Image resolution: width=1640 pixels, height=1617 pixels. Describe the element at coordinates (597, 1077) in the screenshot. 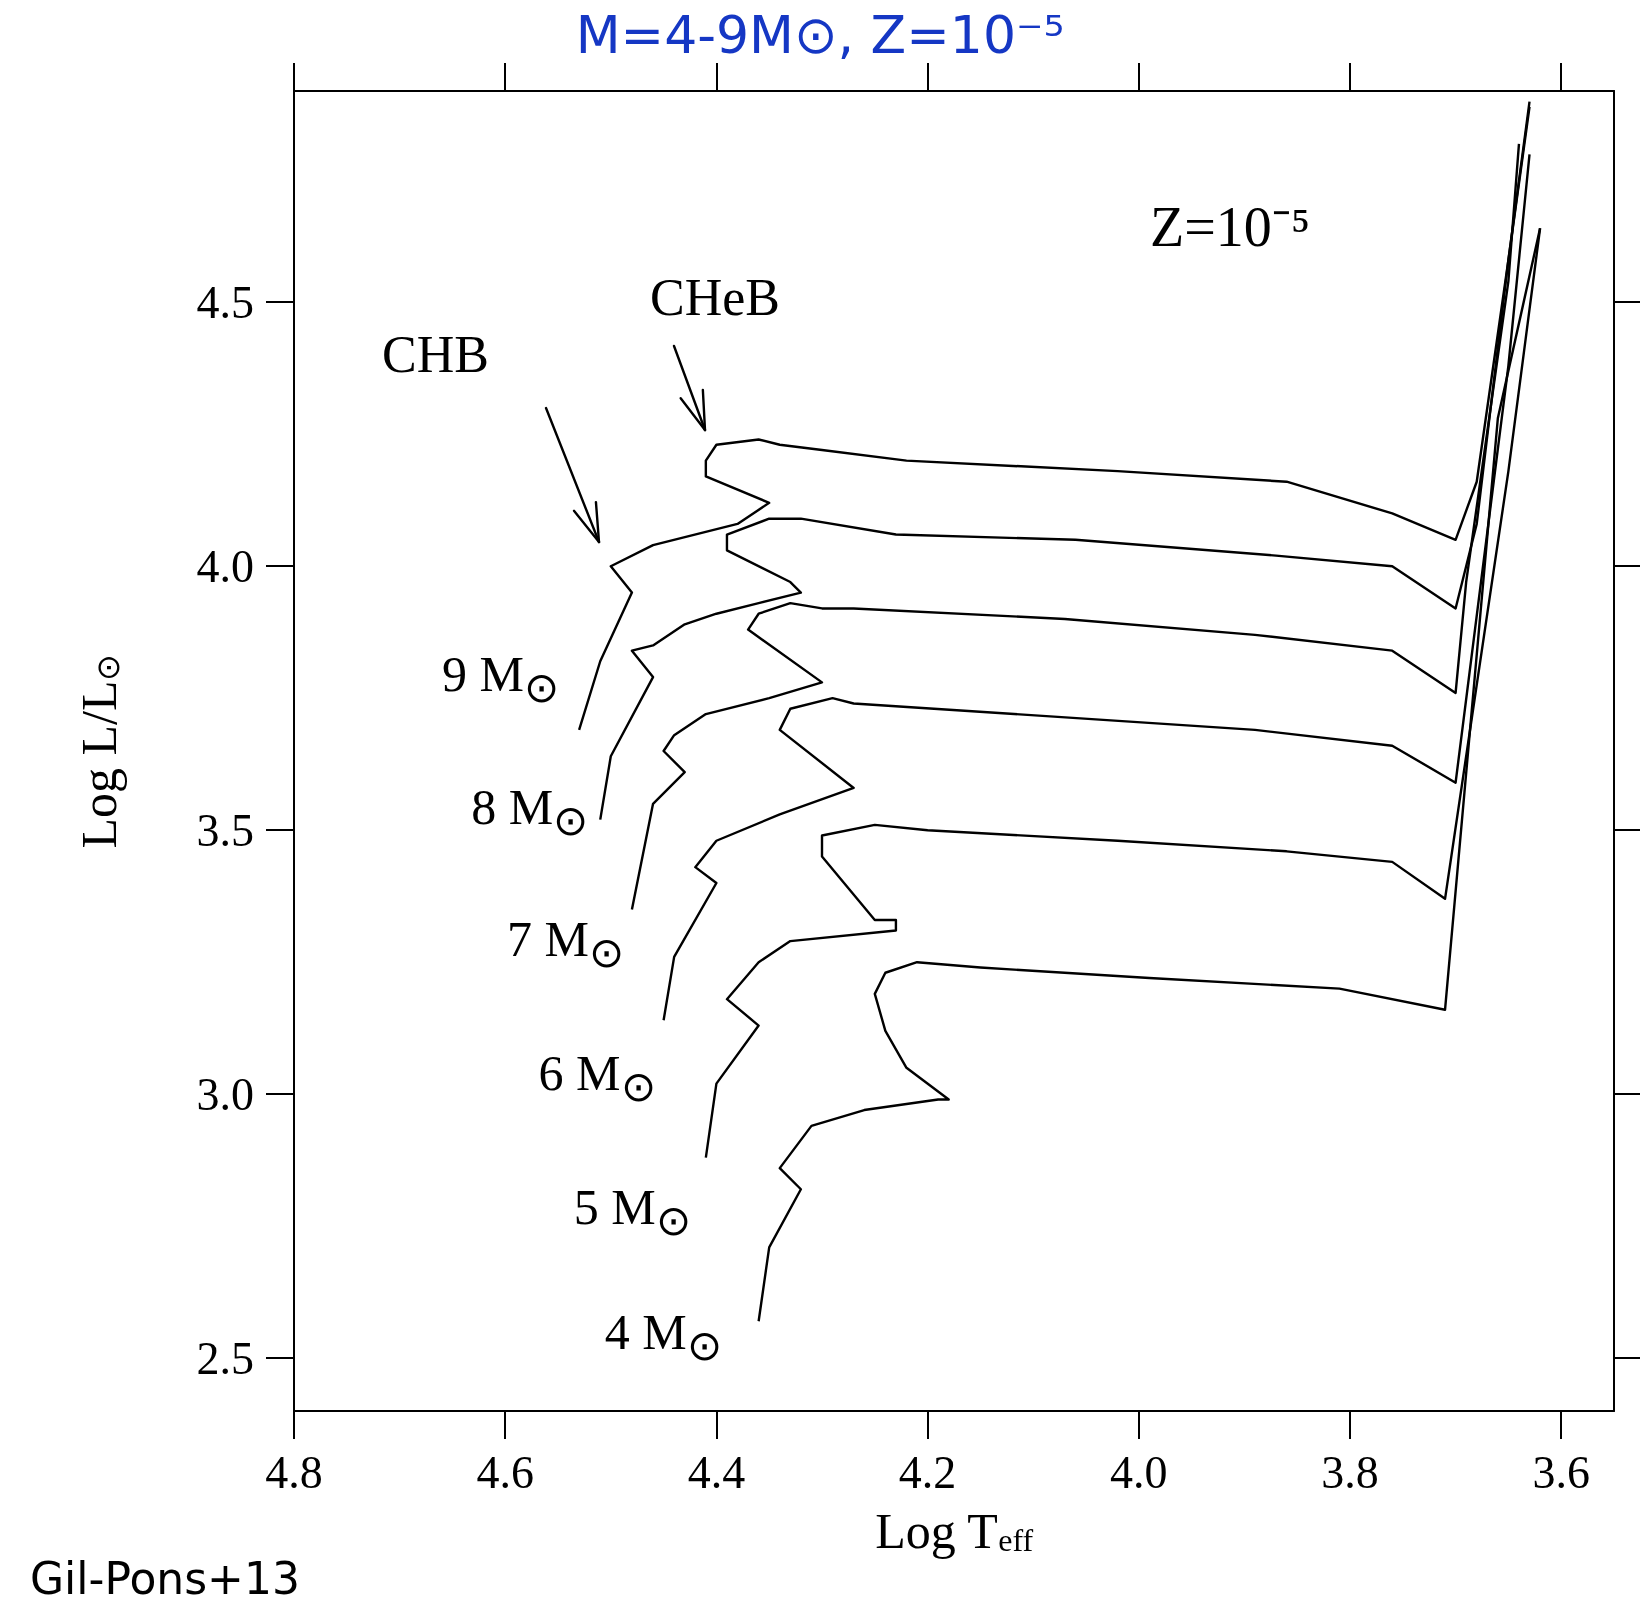

I see `series-label: 6 M$_{⊙}$` at that location.